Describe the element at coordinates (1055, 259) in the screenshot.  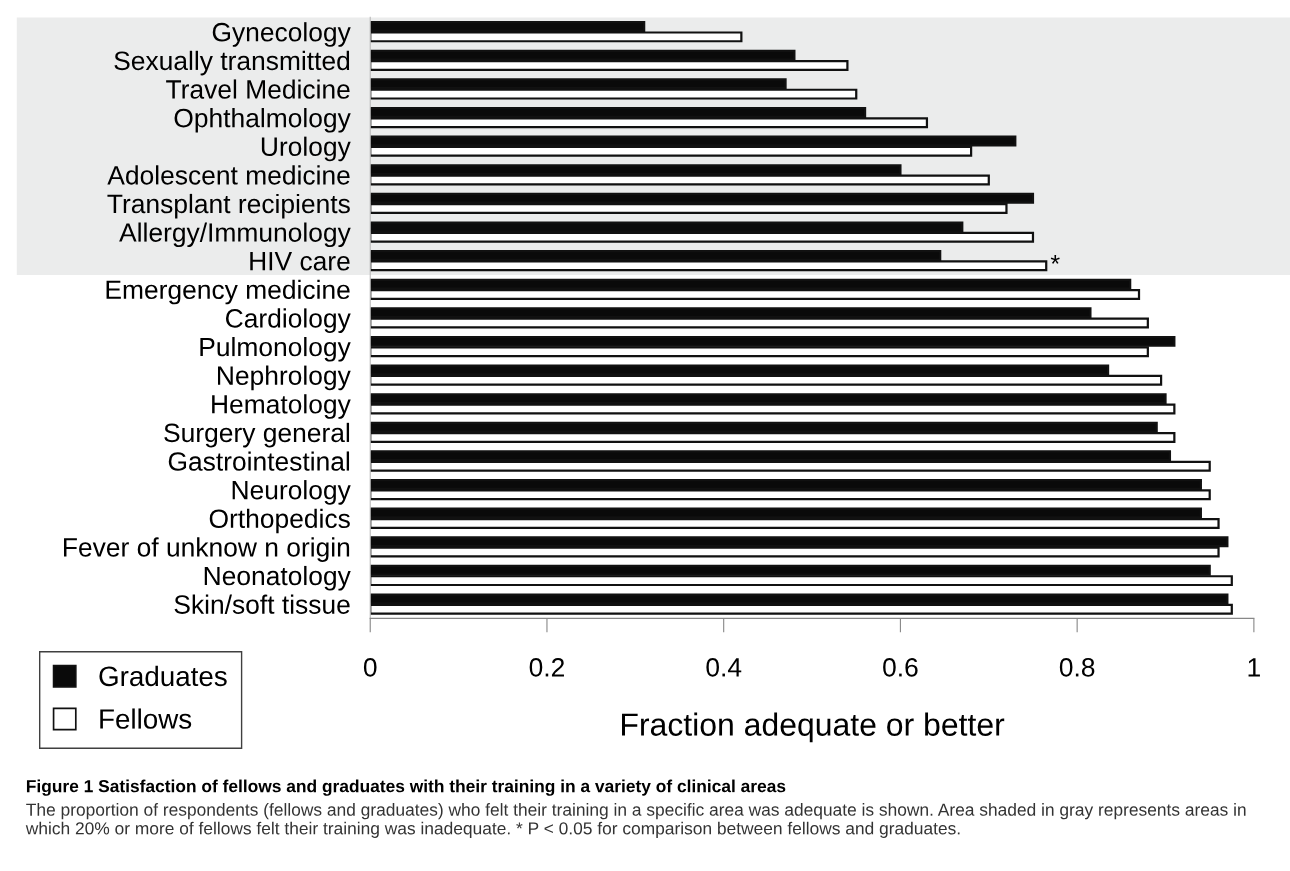
I see `annotation: *` at that location.